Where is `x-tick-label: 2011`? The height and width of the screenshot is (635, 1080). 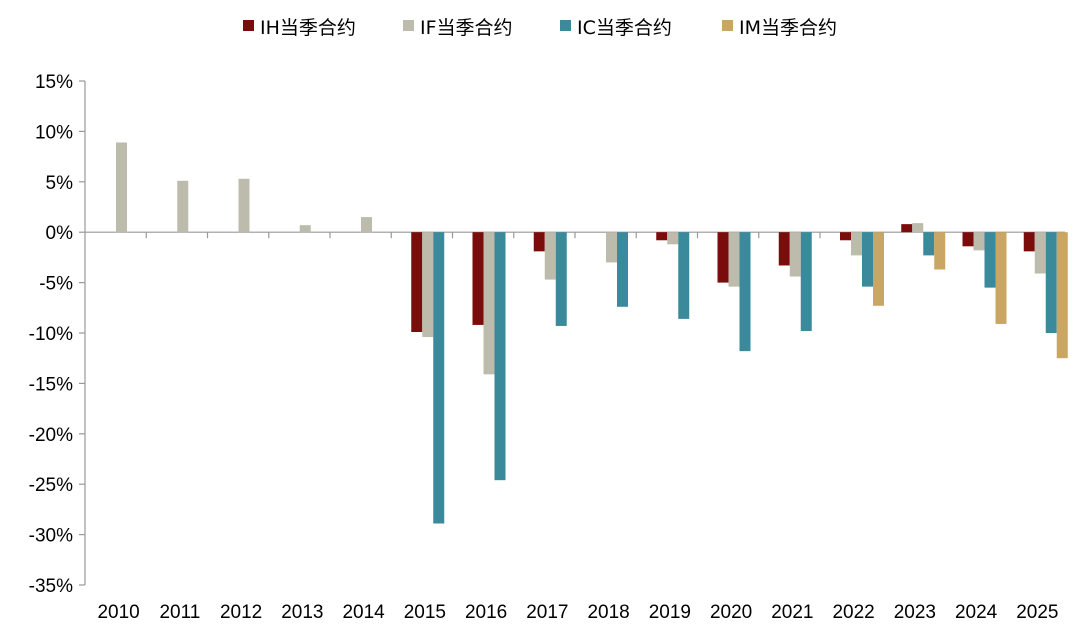
x-tick-label: 2011 is located at coordinates (179, 612).